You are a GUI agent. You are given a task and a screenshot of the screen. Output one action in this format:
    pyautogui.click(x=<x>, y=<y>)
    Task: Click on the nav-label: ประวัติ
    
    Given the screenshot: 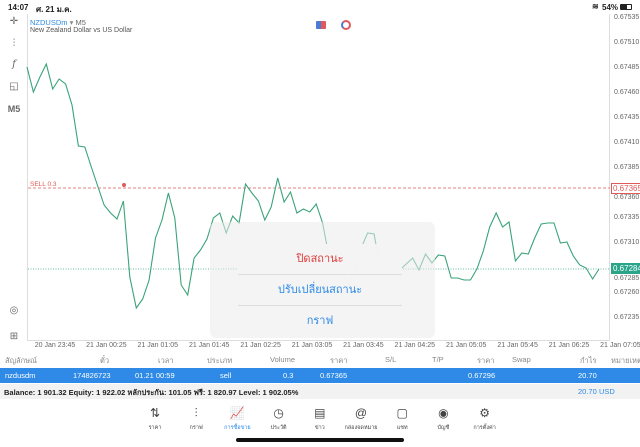 What is the action you would take?
    pyautogui.click(x=278, y=428)
    